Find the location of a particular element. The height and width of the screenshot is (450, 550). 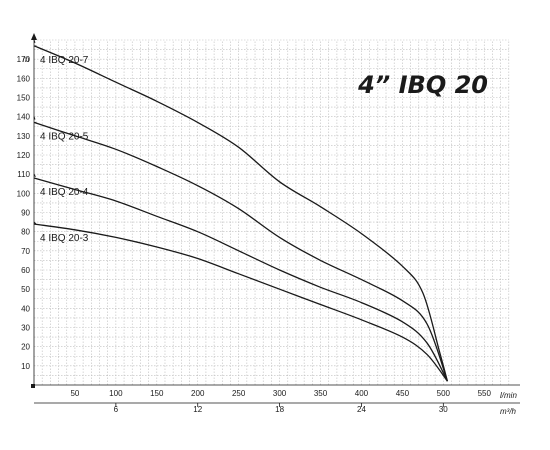

y-tick-label: 80 is located at coordinates (25, 232).